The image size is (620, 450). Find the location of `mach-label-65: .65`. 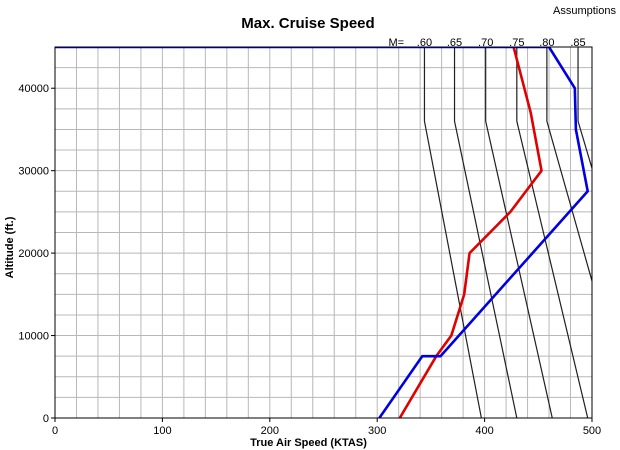

mach-label-65: .65 is located at coordinates (454, 43).